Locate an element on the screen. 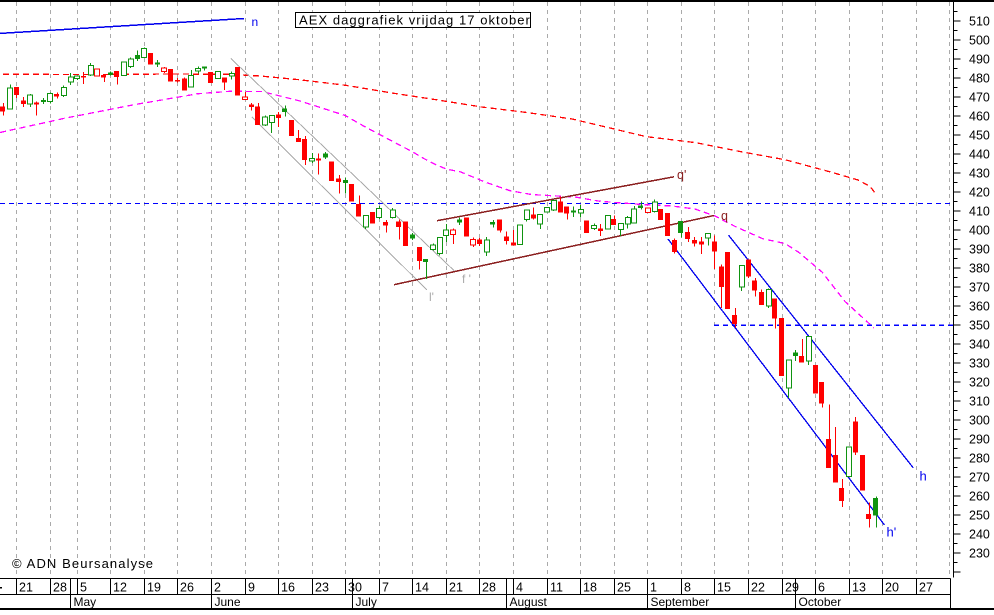 This screenshot has height=615, width=994. svg-text: 260 is located at coordinates (979, 497).